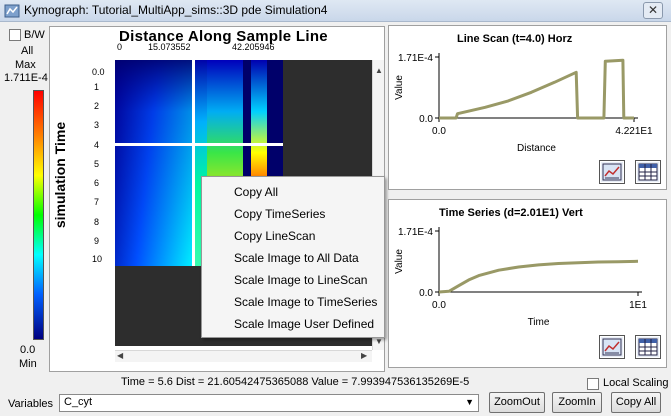  I want to click on line-scan-plot: 1.71E-4 0.00.0 4.221E1 Distance Value, so click(523, 103).